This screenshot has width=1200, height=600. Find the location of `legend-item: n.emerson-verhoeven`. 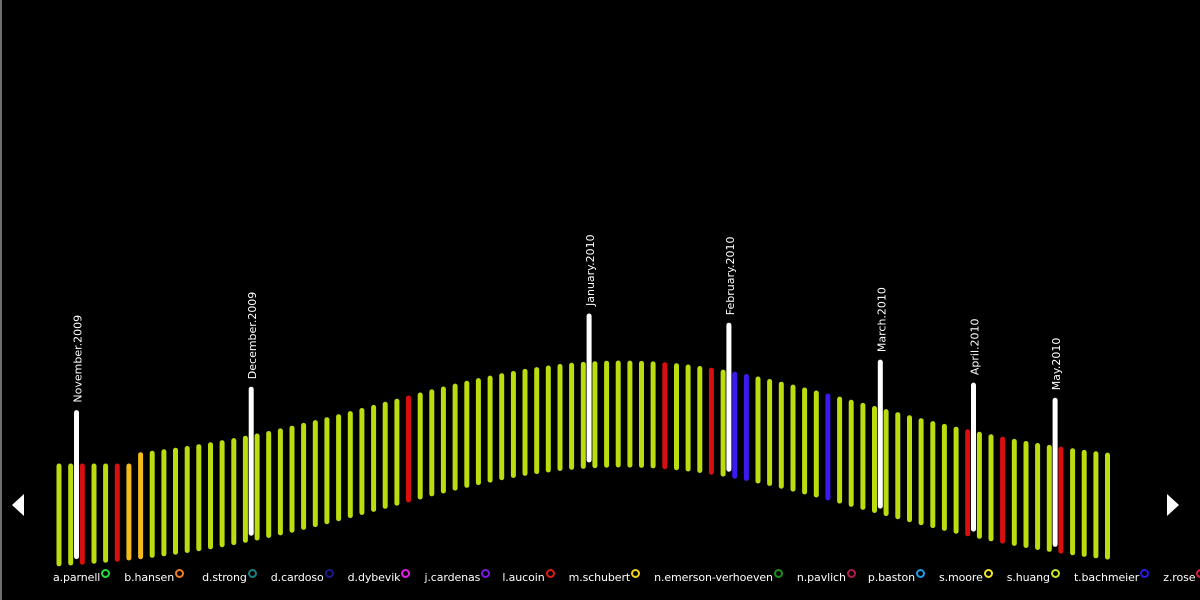

legend-item: n.emerson-verhoeven is located at coordinates (718, 576).